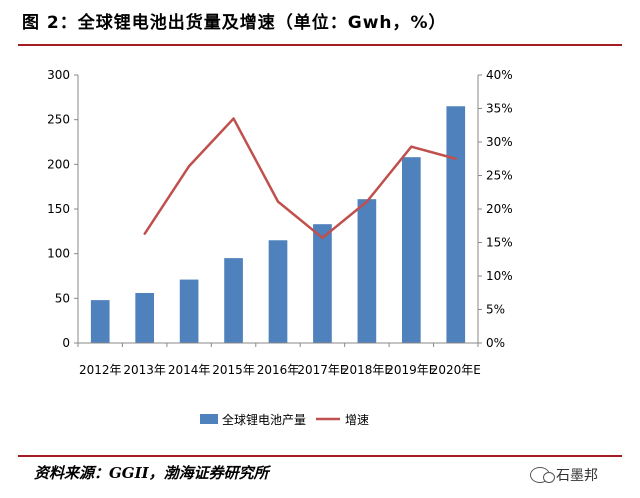 The height and width of the screenshot is (498, 640). Describe the element at coordinates (499, 276) in the screenshot. I see `right-tick-label: 10%` at that location.